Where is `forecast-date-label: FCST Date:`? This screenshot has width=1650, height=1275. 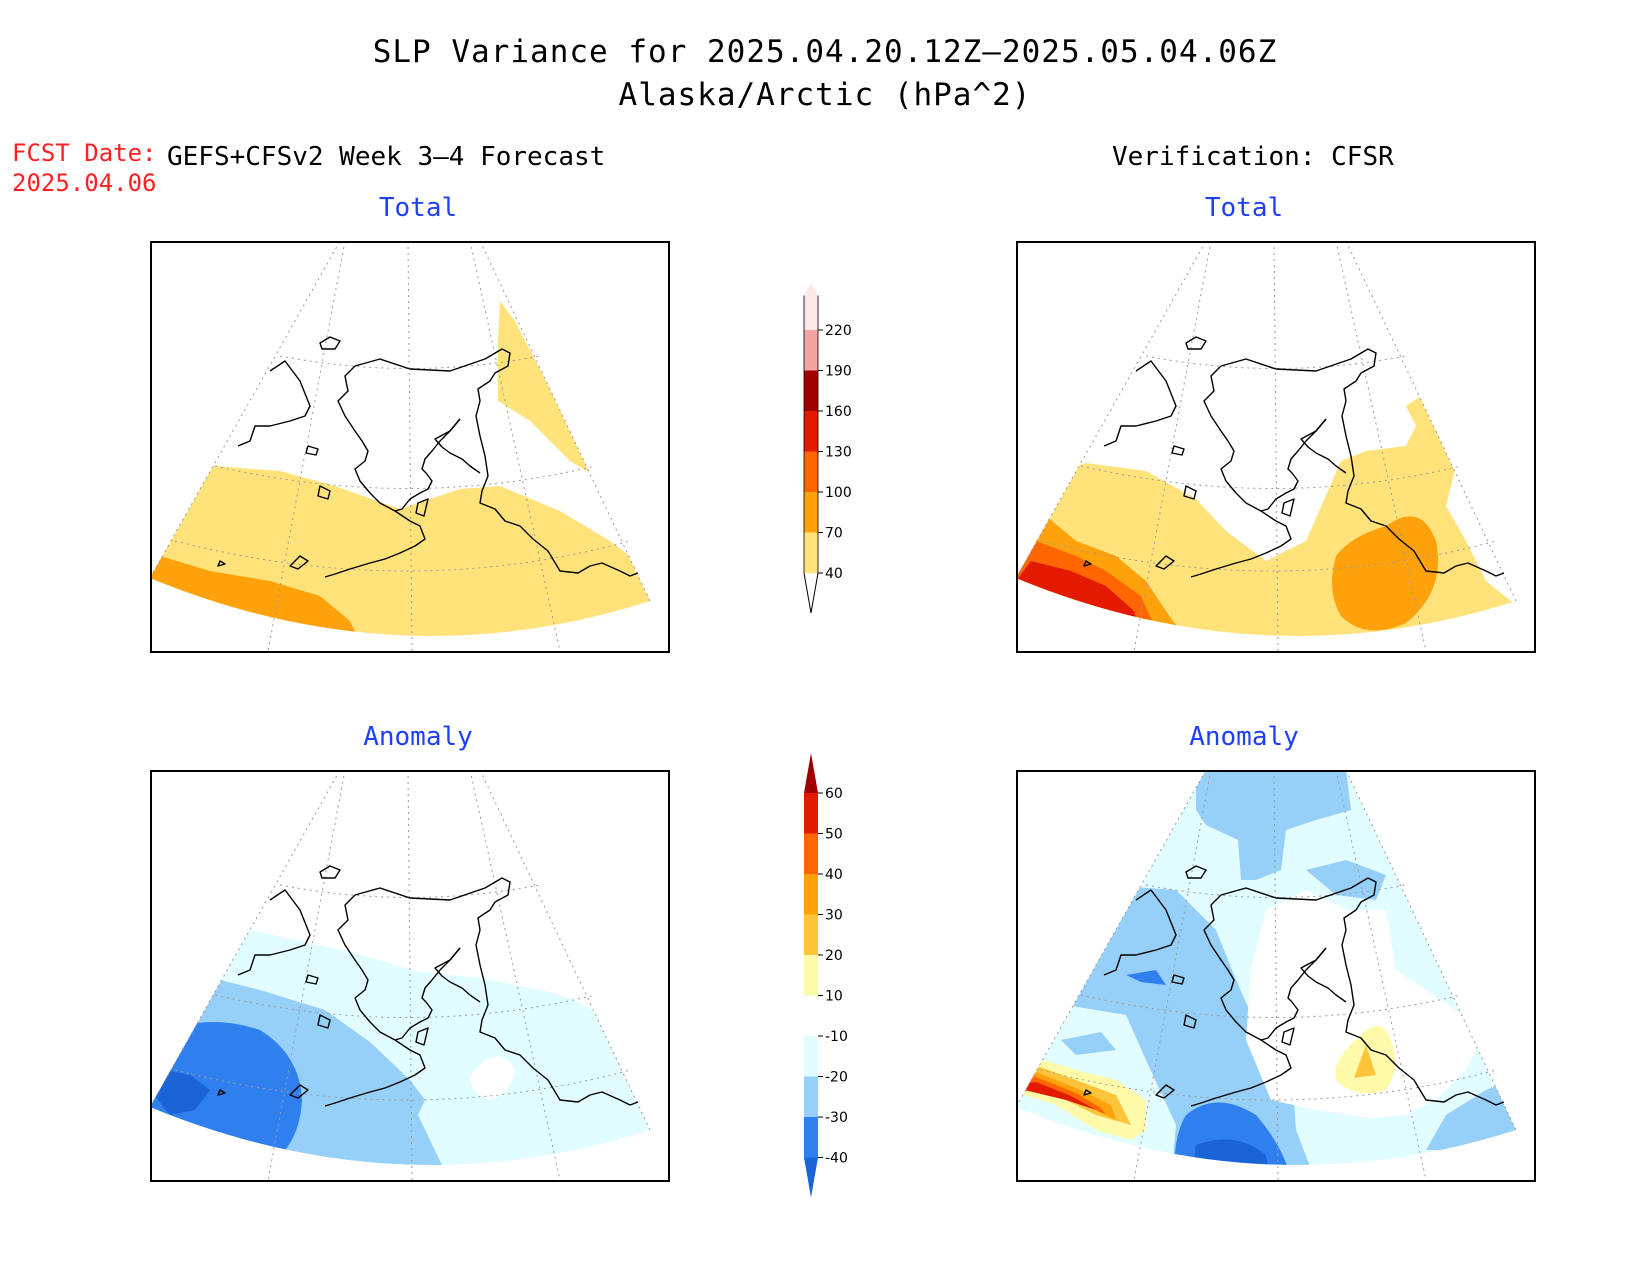
forecast-date-label: FCST Date: is located at coordinates (84, 153).